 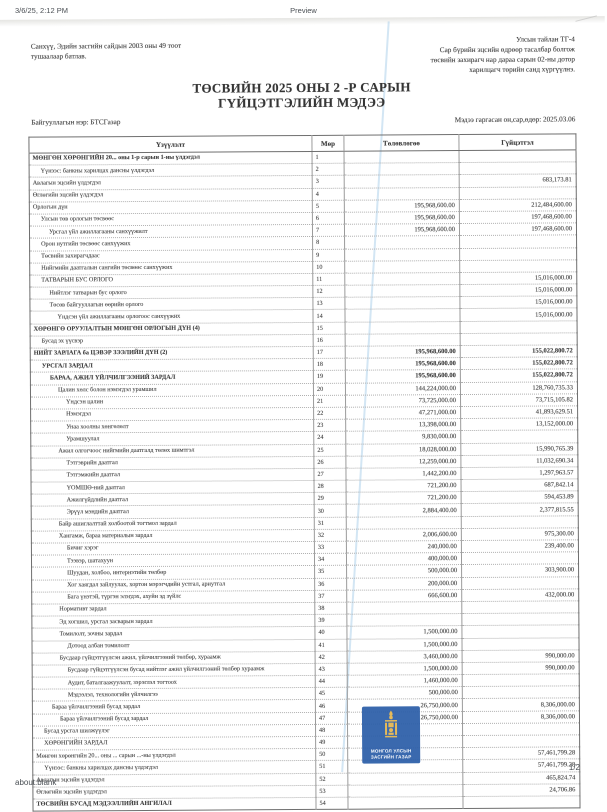 I want to click on plan-value: 13,398,000.00, so click(x=403, y=425).